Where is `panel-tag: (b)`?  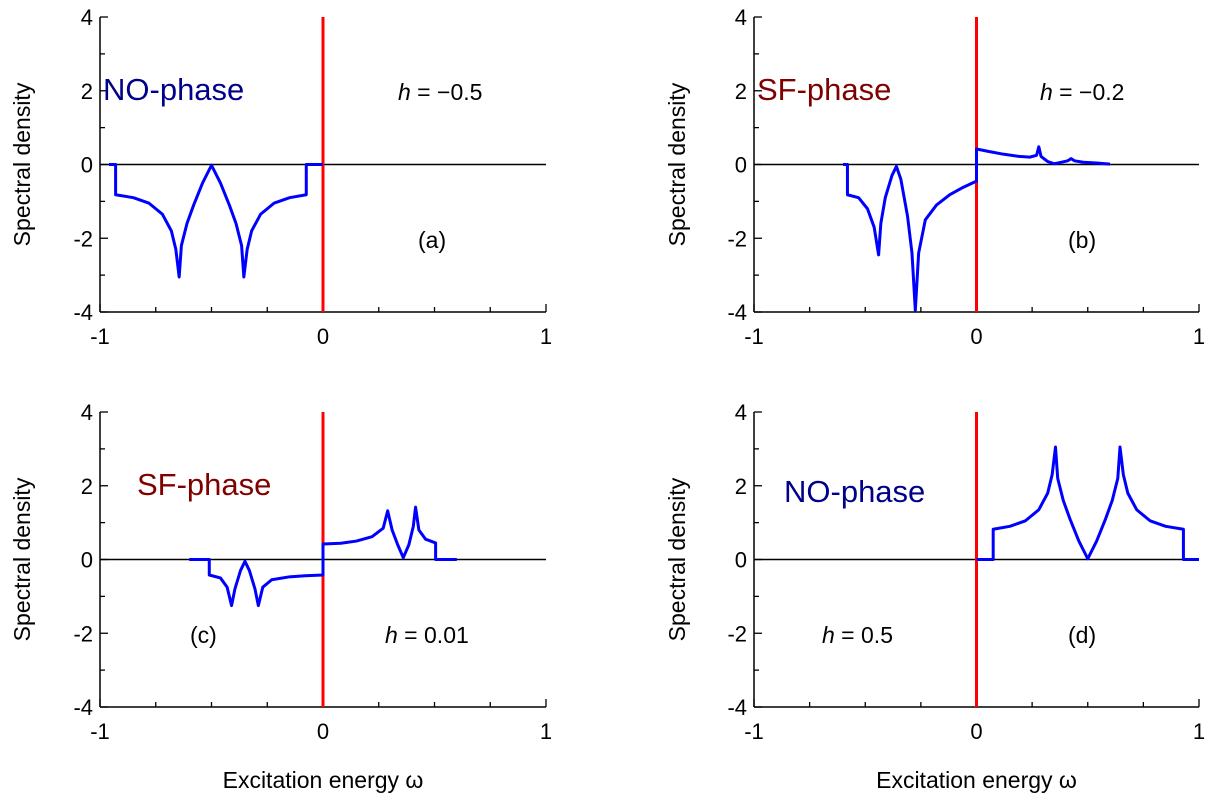 panel-tag: (b) is located at coordinates (1082, 240).